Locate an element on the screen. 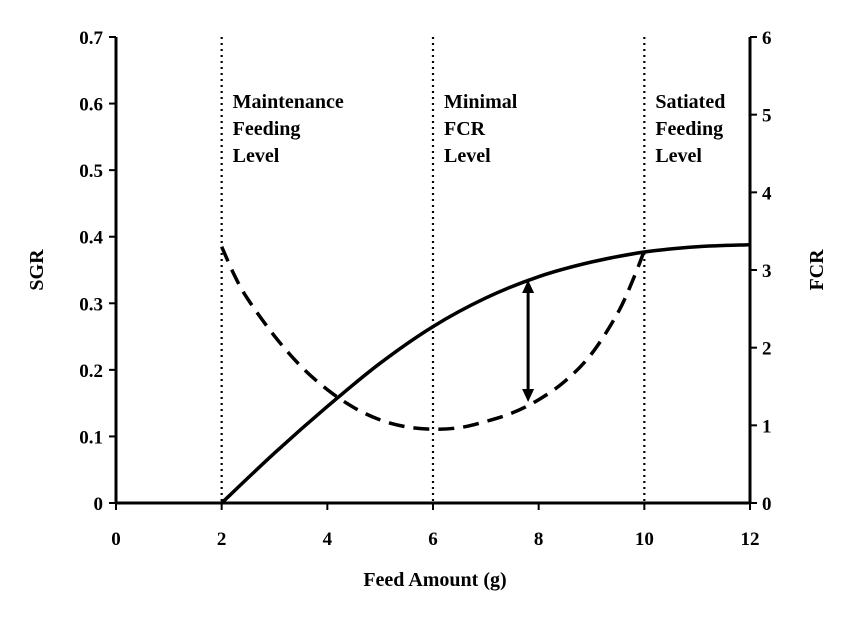 Image resolution: width=850 pixels, height=617 pixels. y-right-tick-label: 6 is located at coordinates (767, 38).